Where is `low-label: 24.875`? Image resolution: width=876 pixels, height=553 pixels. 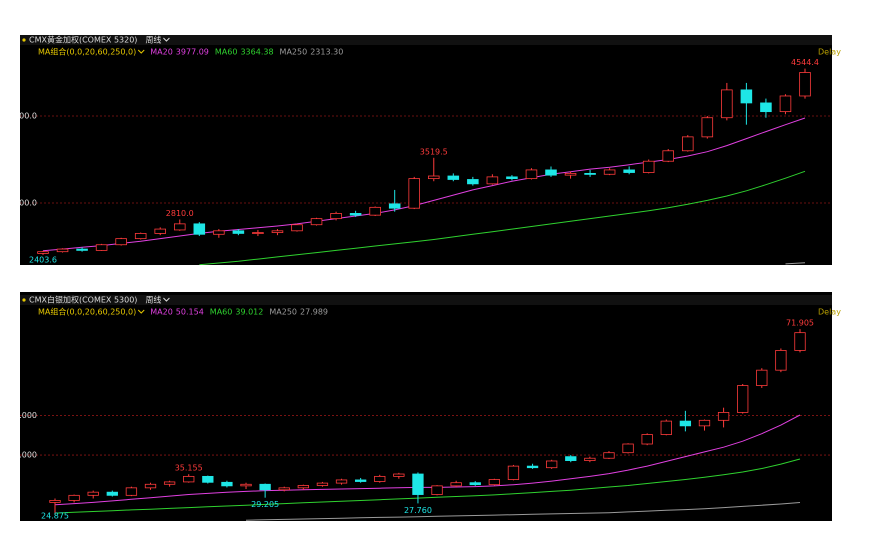 low-label: 24.875 is located at coordinates (55, 516).